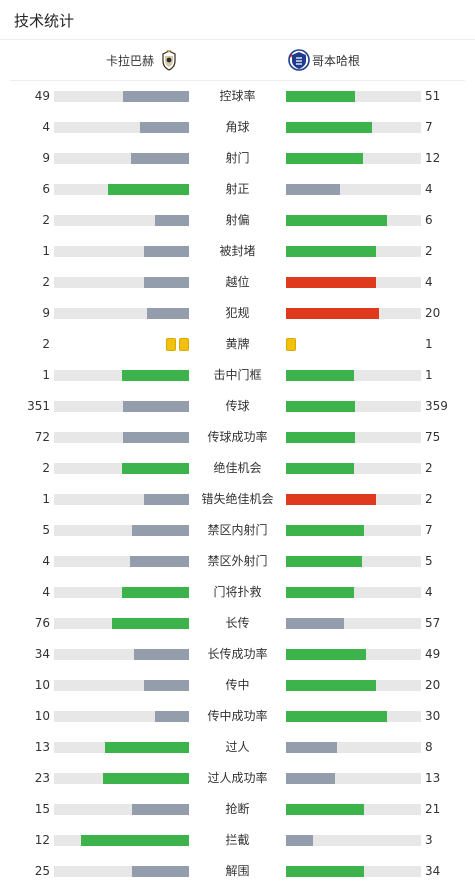 The width and height of the screenshot is (475, 888). I want to click on stat-label: 禁区外射门, so click(237, 561).